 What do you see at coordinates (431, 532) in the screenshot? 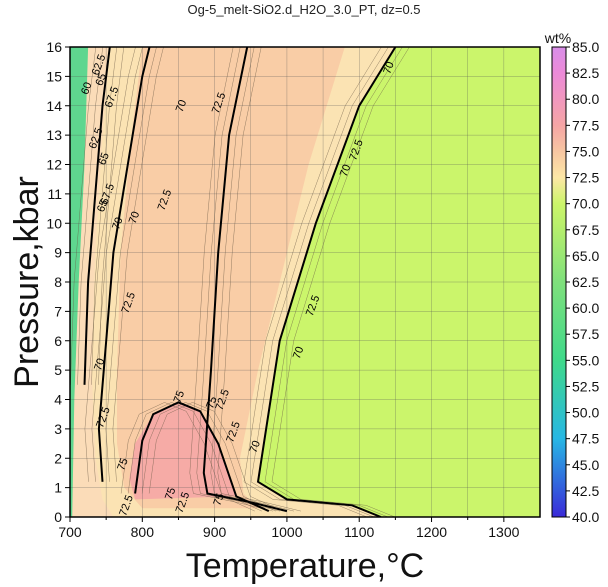
I see `x-tick-label-1200: 1200` at bounding box center [431, 532].